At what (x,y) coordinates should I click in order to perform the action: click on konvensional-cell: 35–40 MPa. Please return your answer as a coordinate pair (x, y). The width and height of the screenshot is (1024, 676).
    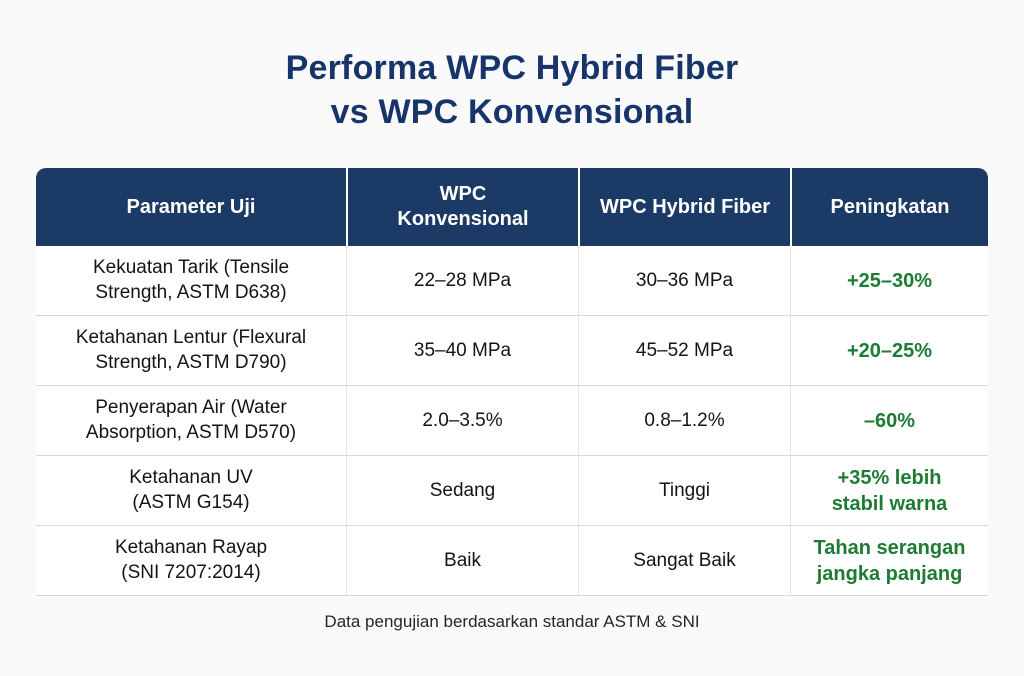
    Looking at the image, I should click on (462, 351).